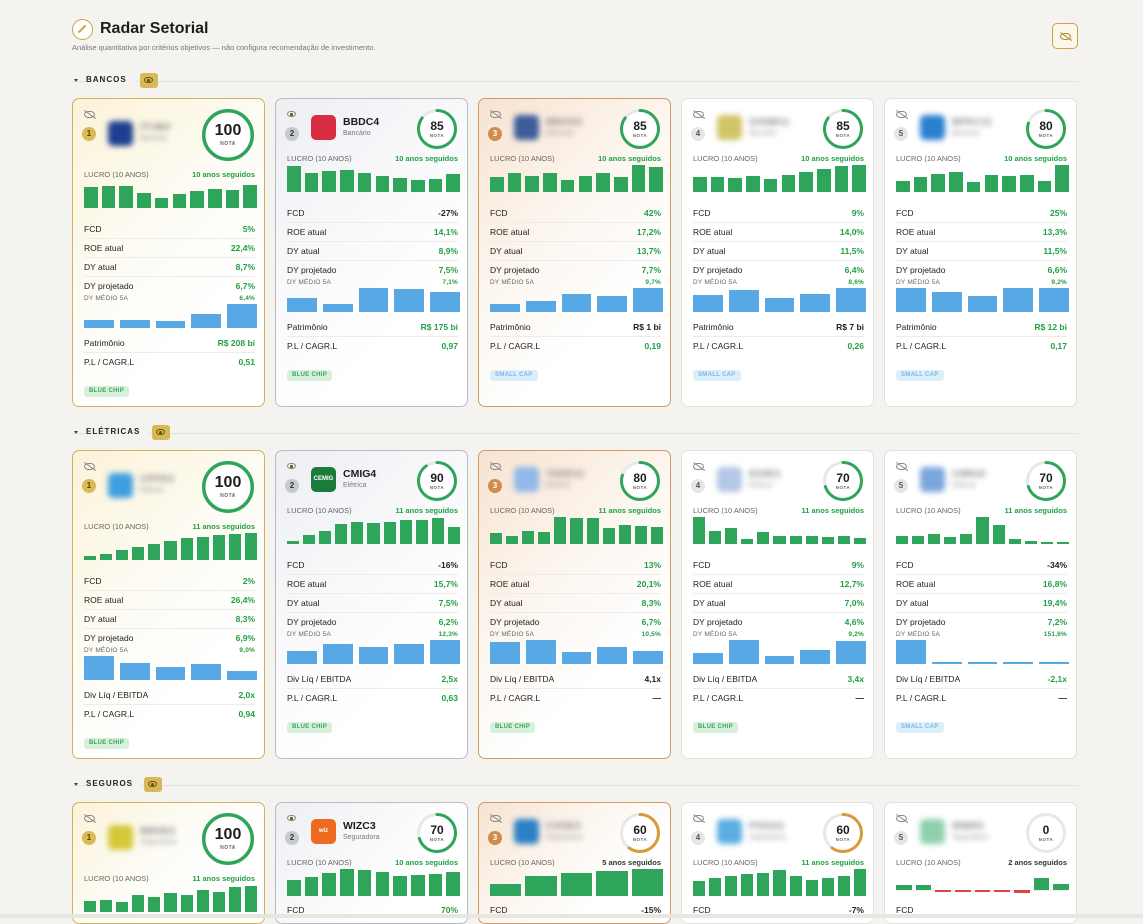 Image resolution: width=1143 pixels, height=924 pixels. What do you see at coordinates (509, 584) in the screenshot?
I see `metric-label: ROE atual` at bounding box center [509, 584].